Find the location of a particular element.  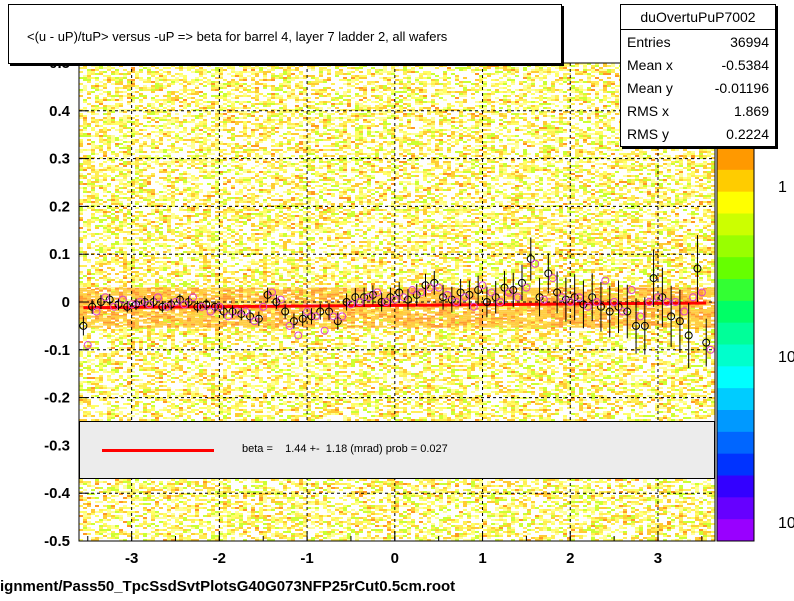

stat-row-rms-y: RMS y 0.2224 is located at coordinates (698, 137).